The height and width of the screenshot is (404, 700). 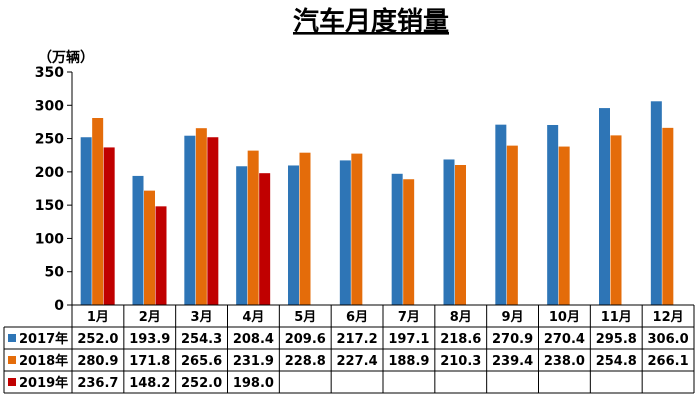 What do you see at coordinates (449, 232) in the screenshot?
I see `bar-2017年-8月` at bounding box center [449, 232].